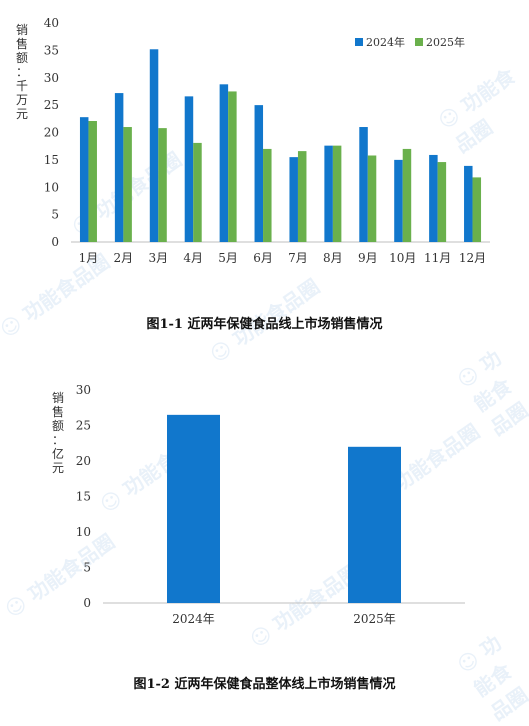 The image size is (529, 726). Describe the element at coordinates (162, 185) in the screenshot. I see `bar-2025年-3月` at that location.